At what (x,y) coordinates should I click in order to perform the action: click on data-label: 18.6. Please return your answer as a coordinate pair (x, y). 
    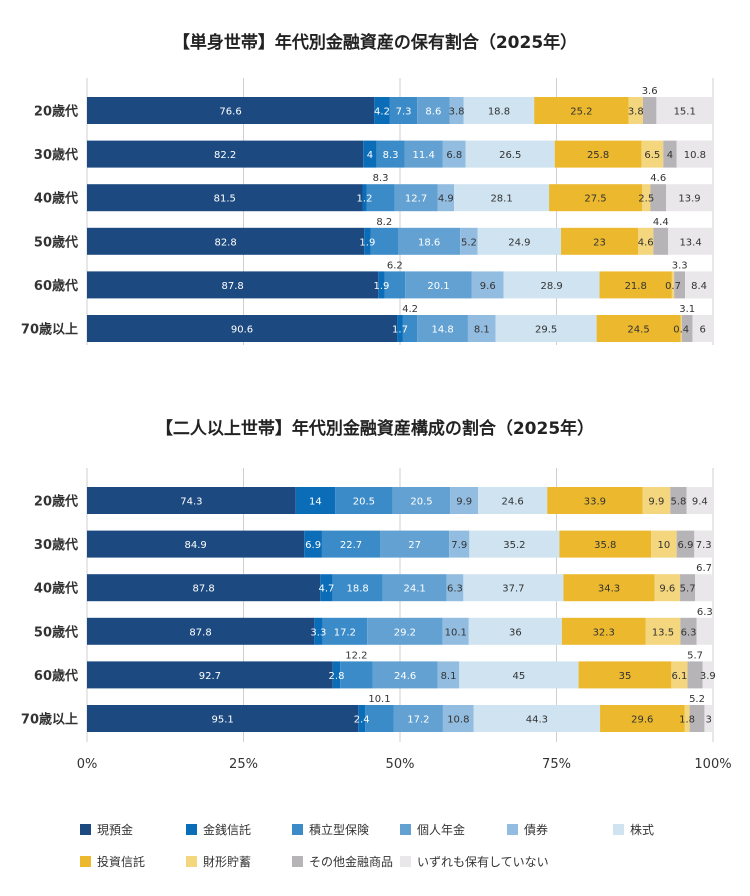
    Looking at the image, I should click on (429, 242).